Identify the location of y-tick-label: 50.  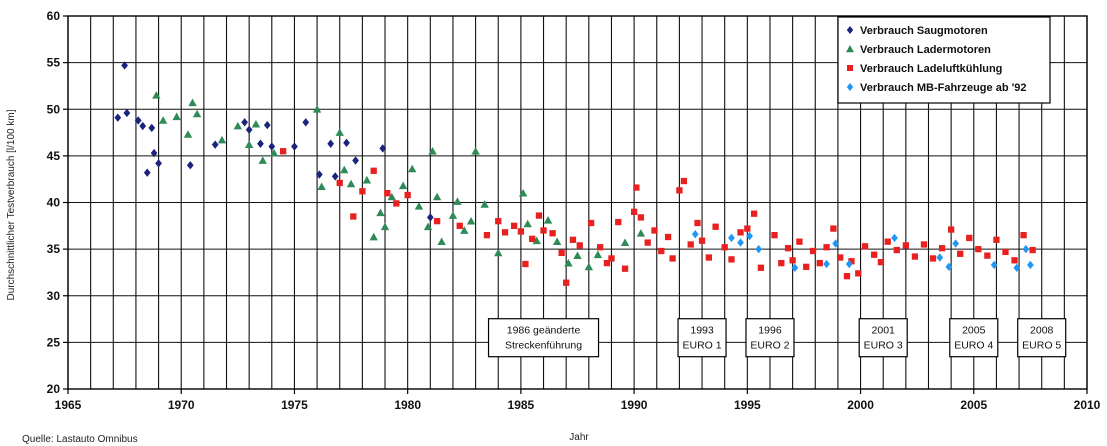
(54, 109).